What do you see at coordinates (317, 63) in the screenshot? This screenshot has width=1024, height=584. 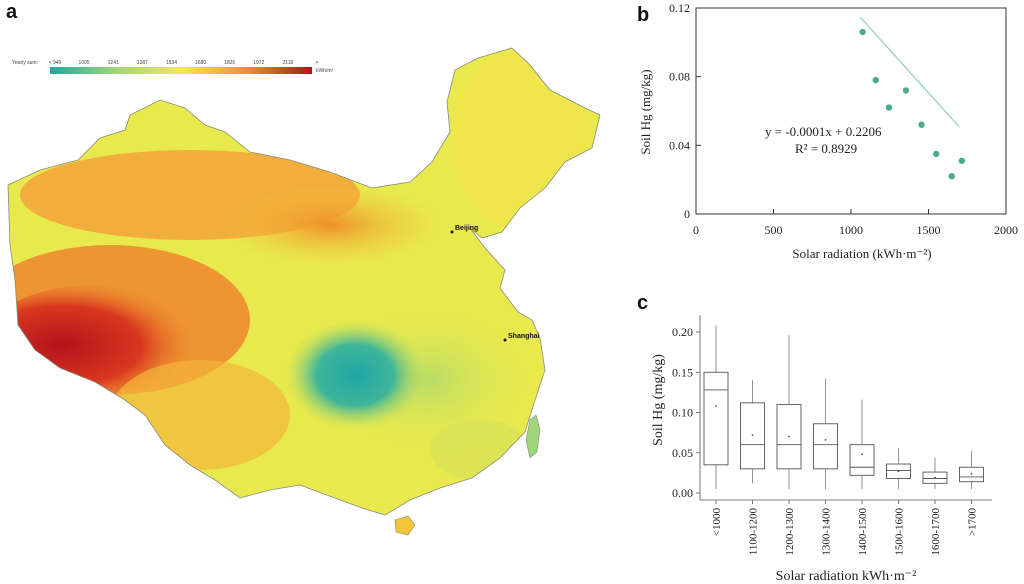 I see `map-legend-tick: >` at bounding box center [317, 63].